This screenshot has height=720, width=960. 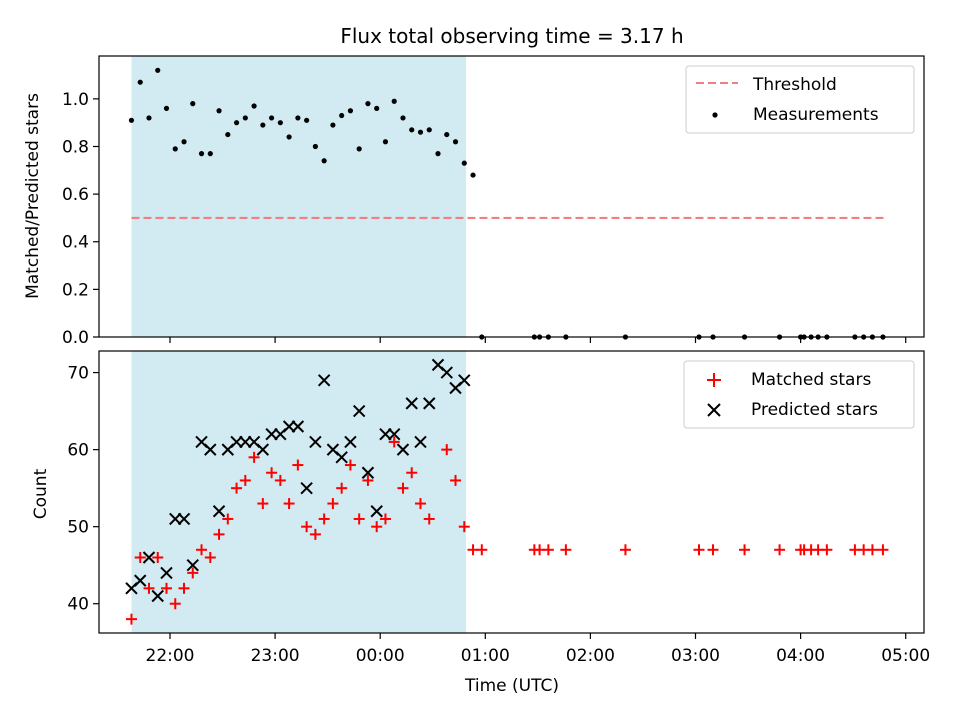 What do you see at coordinates (75, 195) in the screenshot?
I see `y-tick-label: 0.6` at bounding box center [75, 195].